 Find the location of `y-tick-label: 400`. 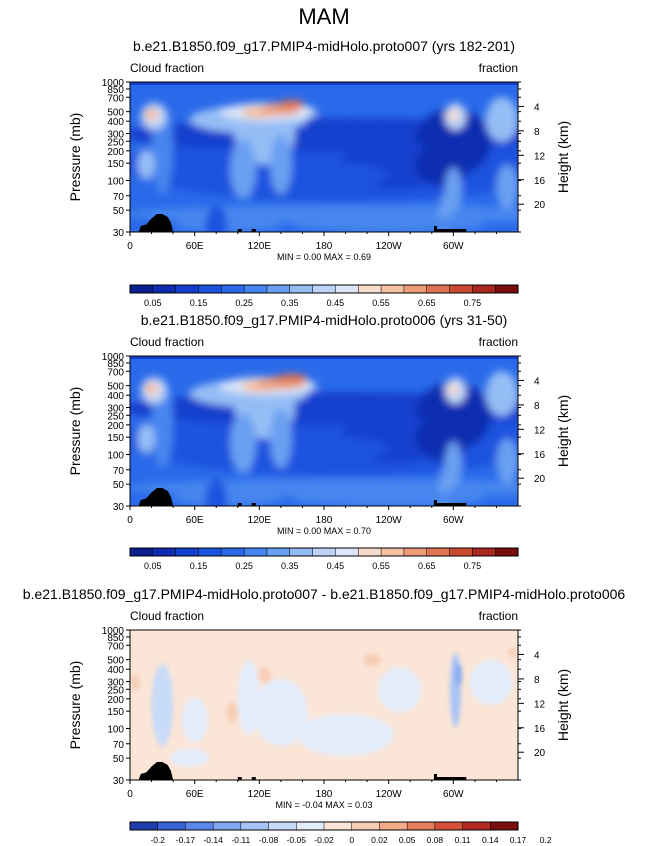

y-tick-label: 400 is located at coordinates (115, 396).